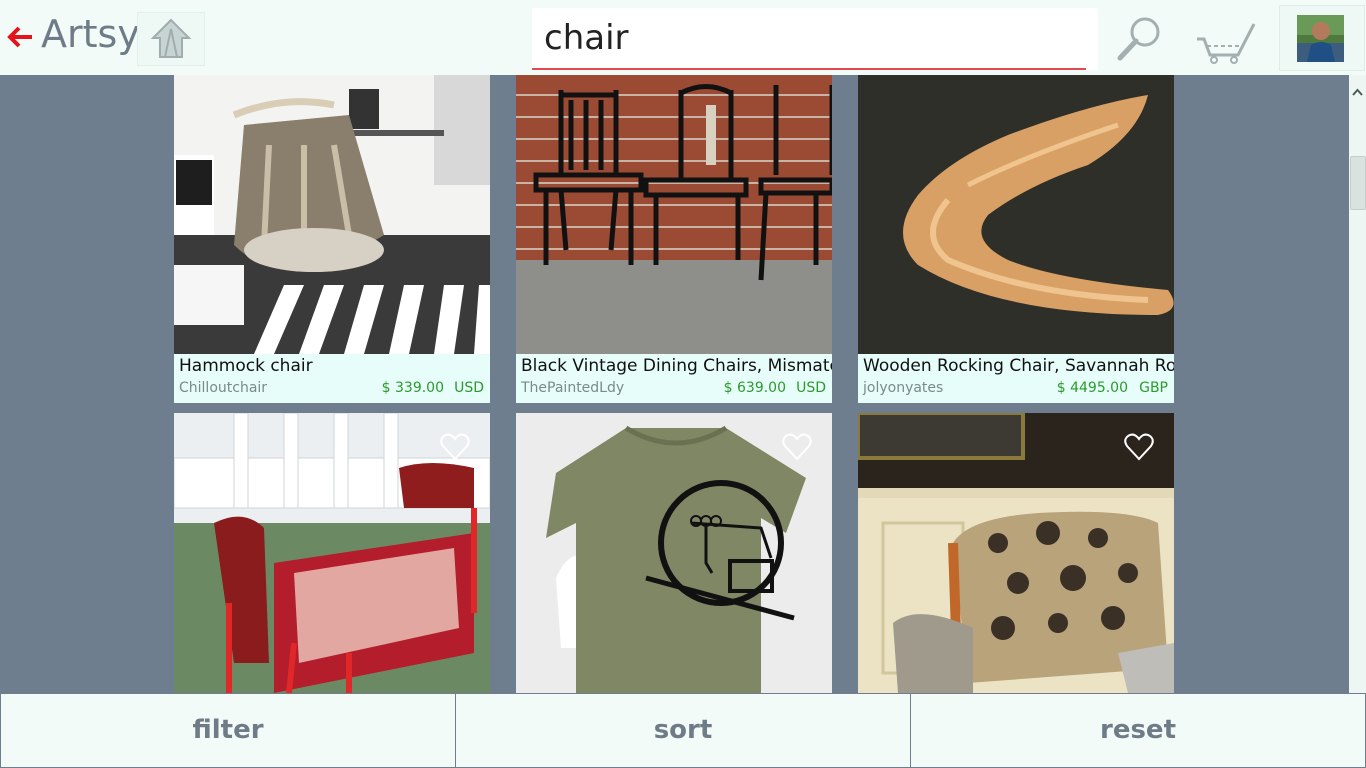  I want to click on product-seller: jolyonyates, so click(903, 388).